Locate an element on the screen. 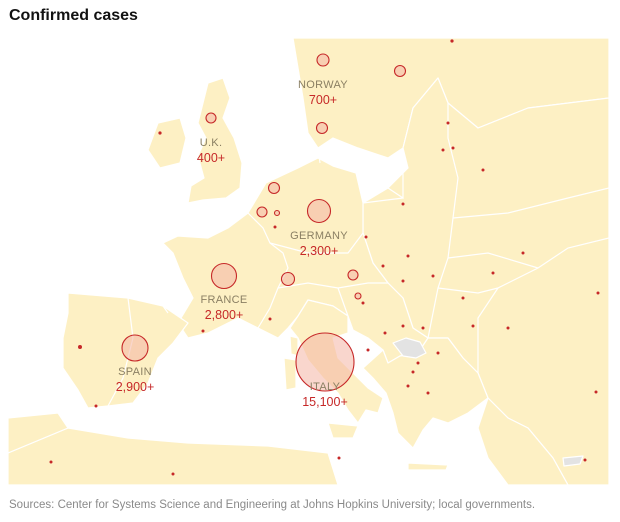 This screenshot has width=620, height=522. sicily-landmass is located at coordinates (343, 430).